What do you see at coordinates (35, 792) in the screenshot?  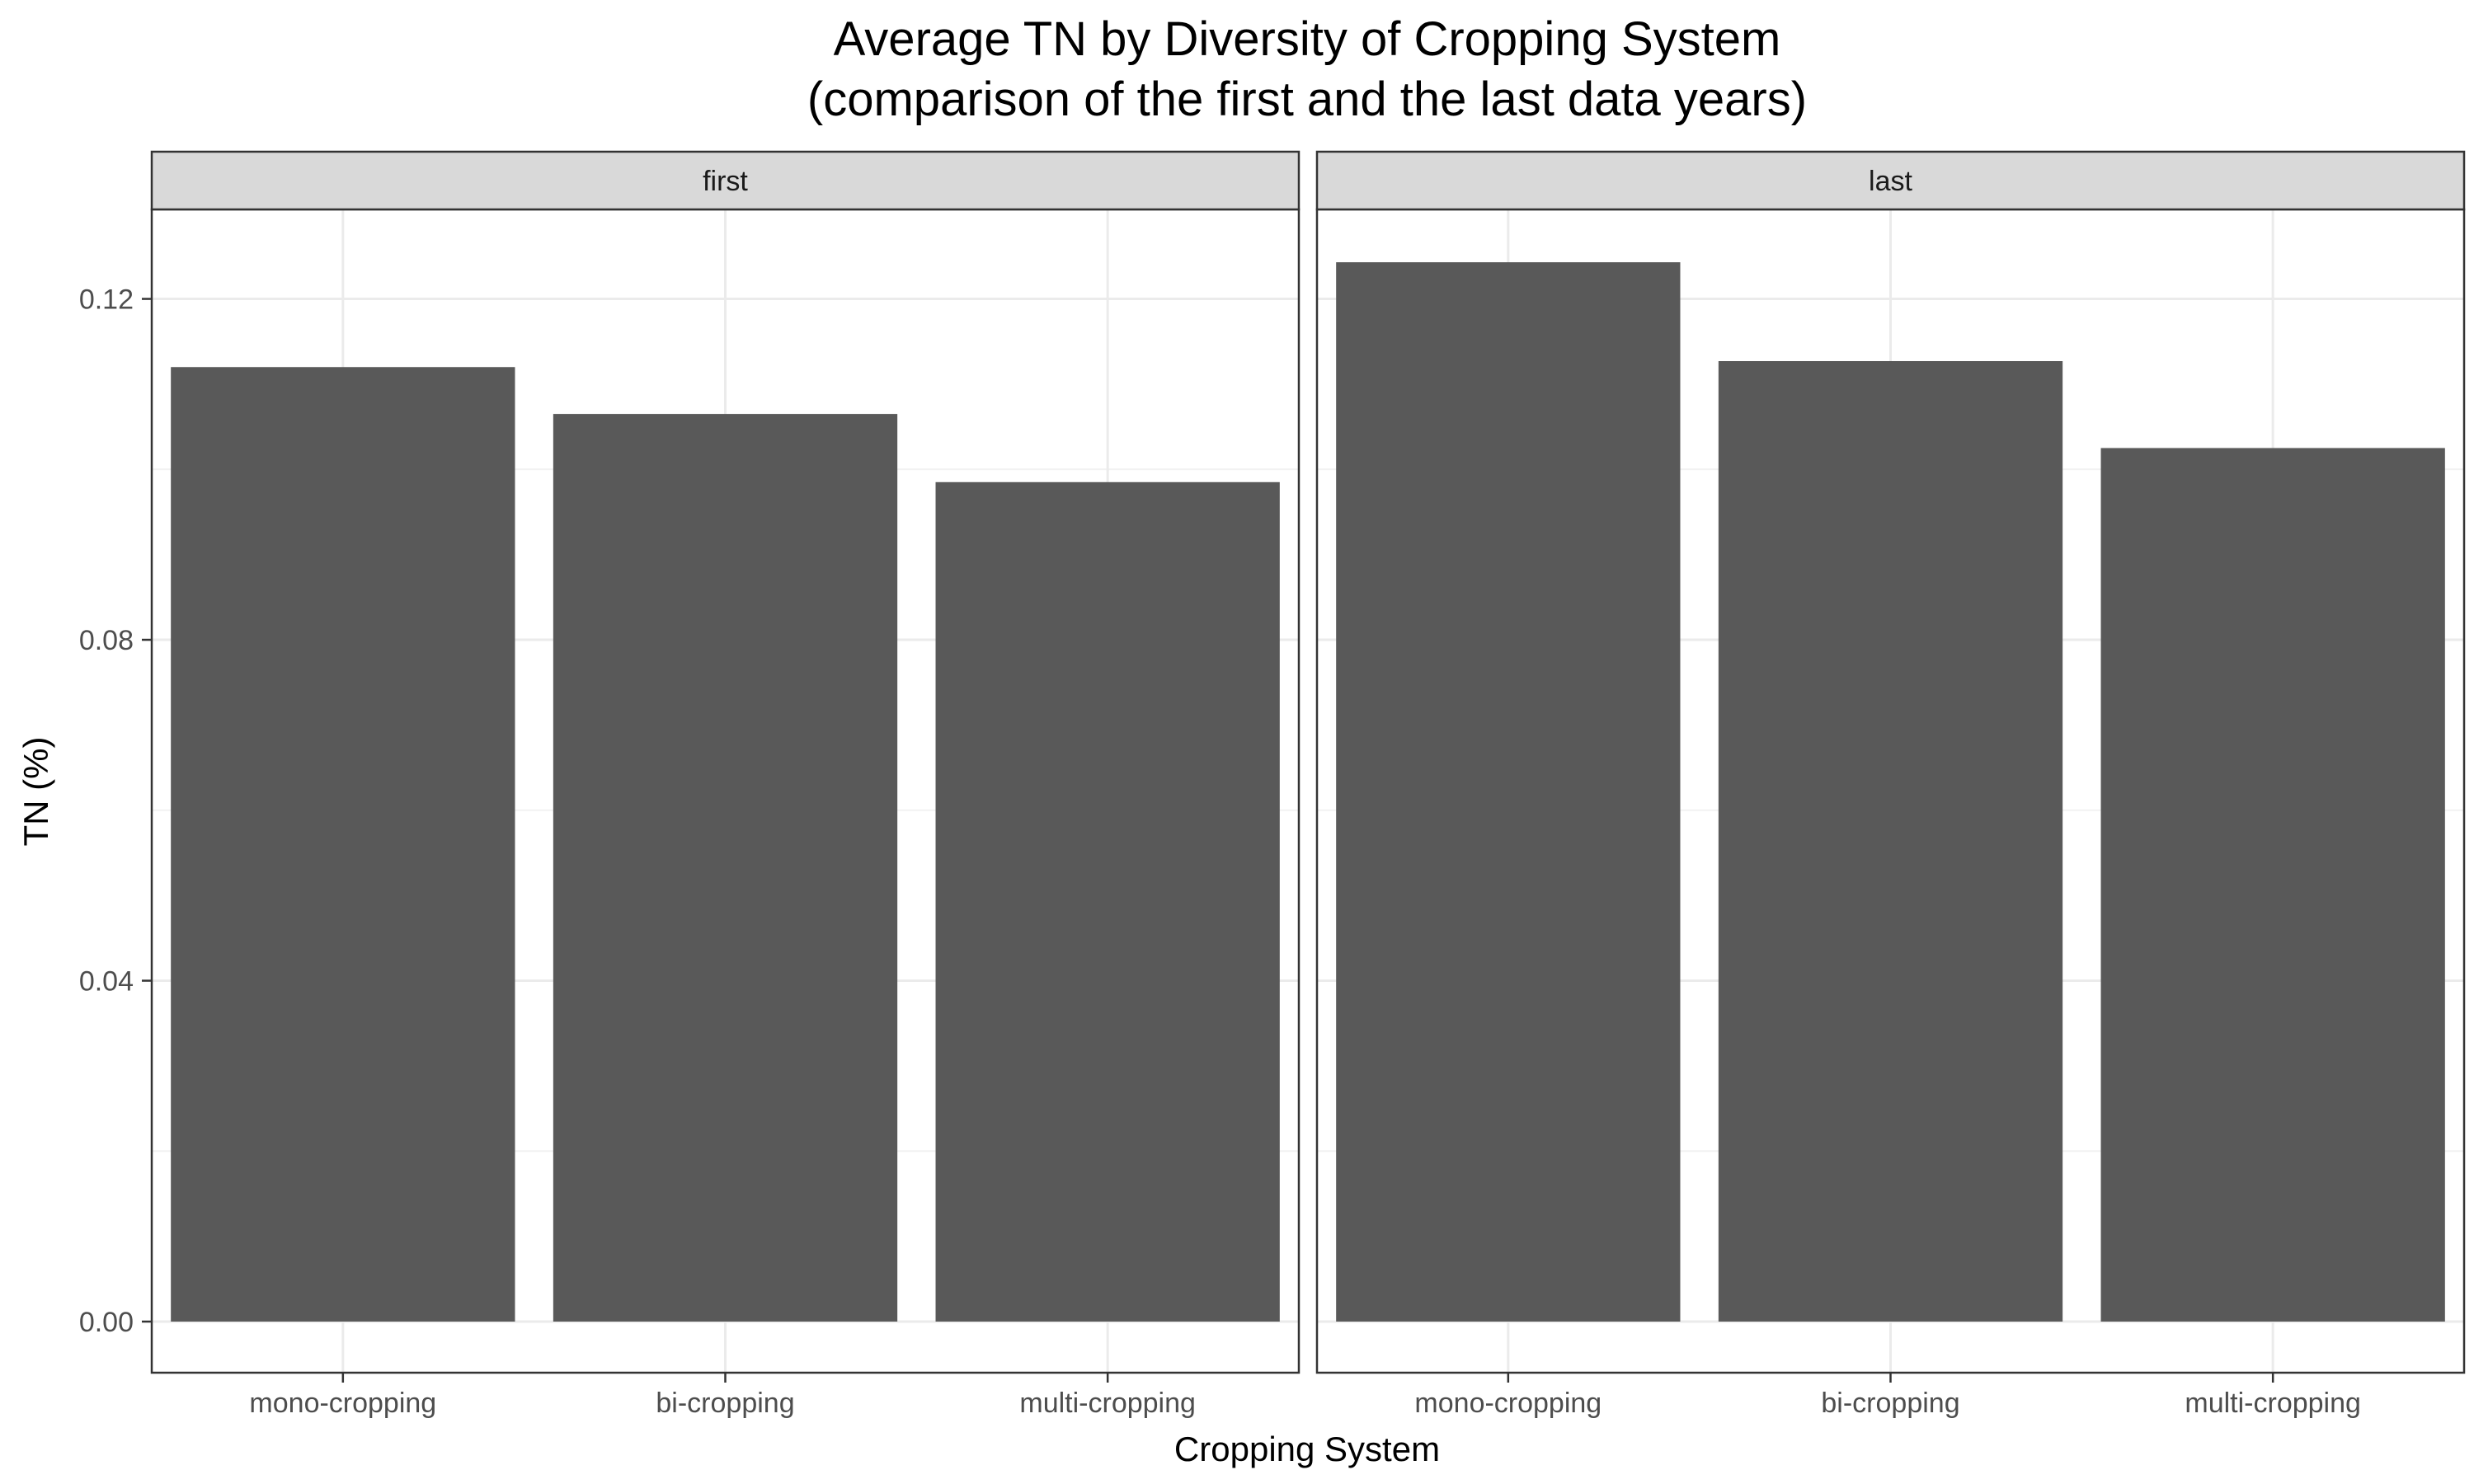 I see `y-axis-title: TN (%)` at bounding box center [35, 792].